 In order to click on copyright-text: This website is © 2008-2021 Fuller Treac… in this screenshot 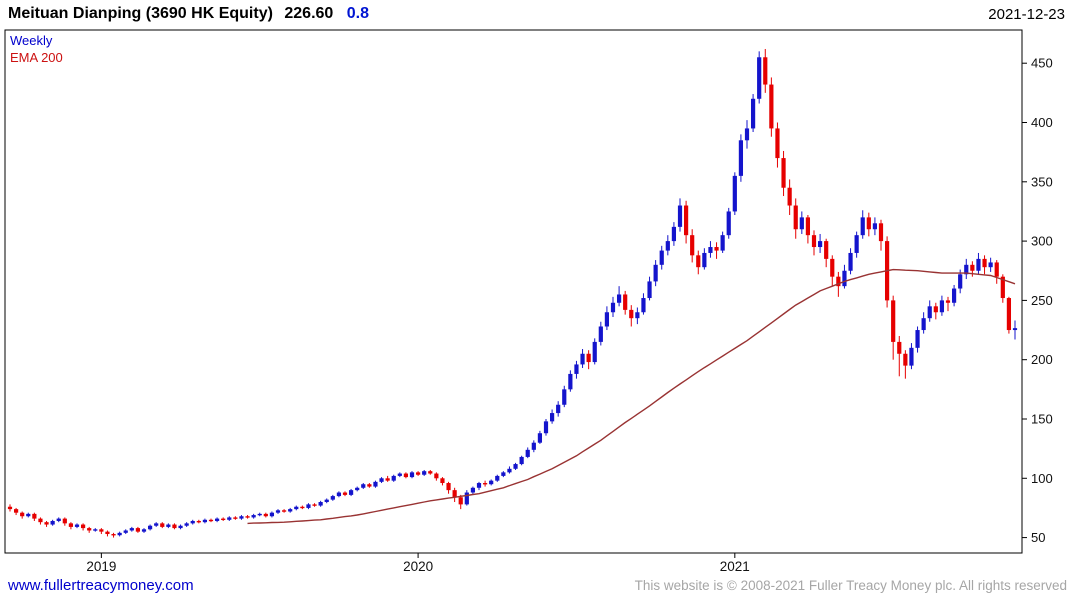, I will do `click(850, 585)`.